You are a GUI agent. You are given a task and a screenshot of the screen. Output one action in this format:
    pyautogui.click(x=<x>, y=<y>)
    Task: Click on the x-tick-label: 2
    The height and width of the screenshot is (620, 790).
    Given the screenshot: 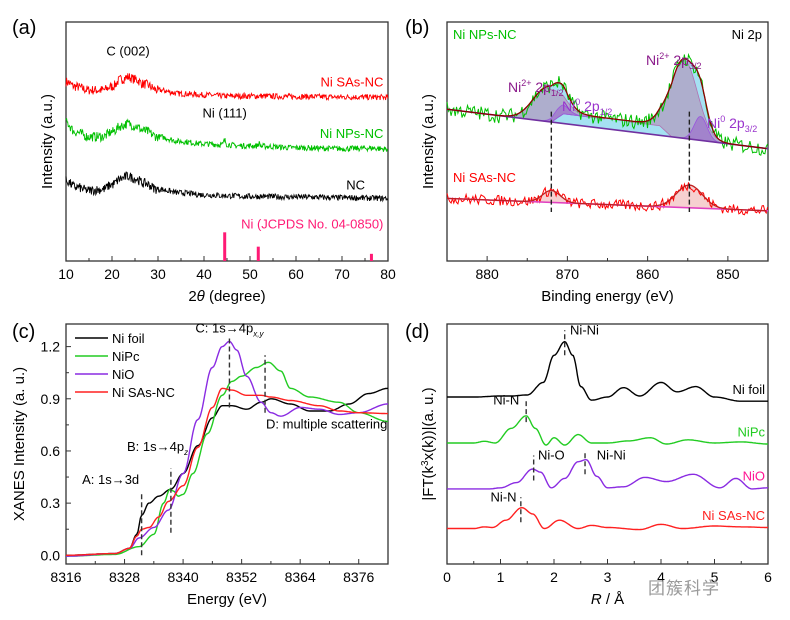 What is the action you would take?
    pyautogui.click(x=554, y=577)
    